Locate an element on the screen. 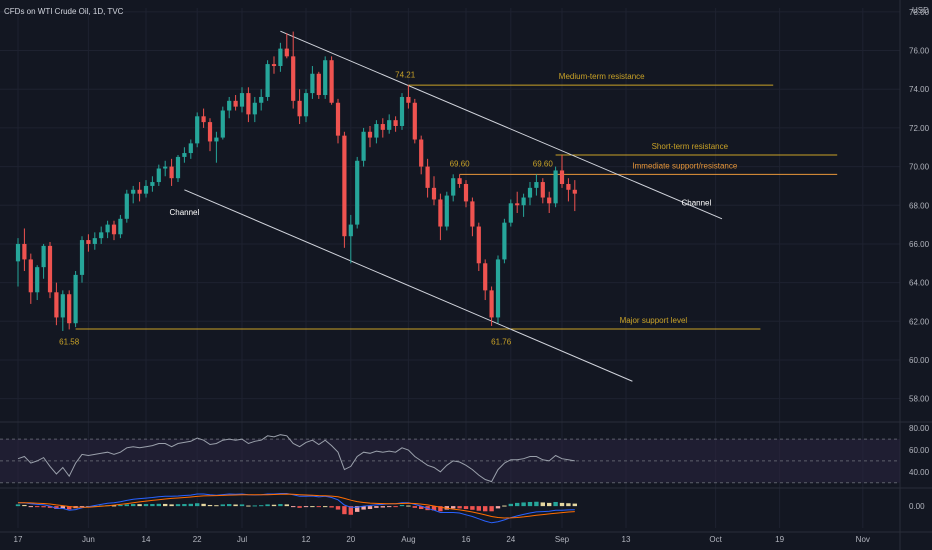 The image size is (932, 550). rsi-pane is located at coordinates (450, 459).